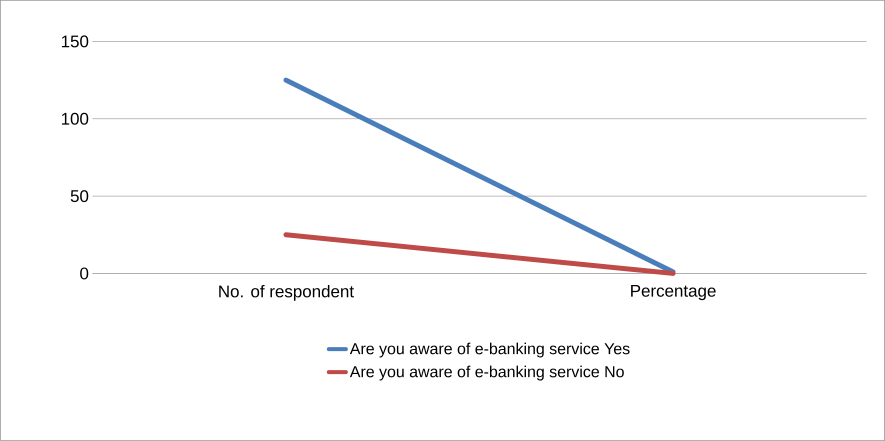  What do you see at coordinates (84, 274) in the screenshot?
I see `y-tick-label: 0` at bounding box center [84, 274].